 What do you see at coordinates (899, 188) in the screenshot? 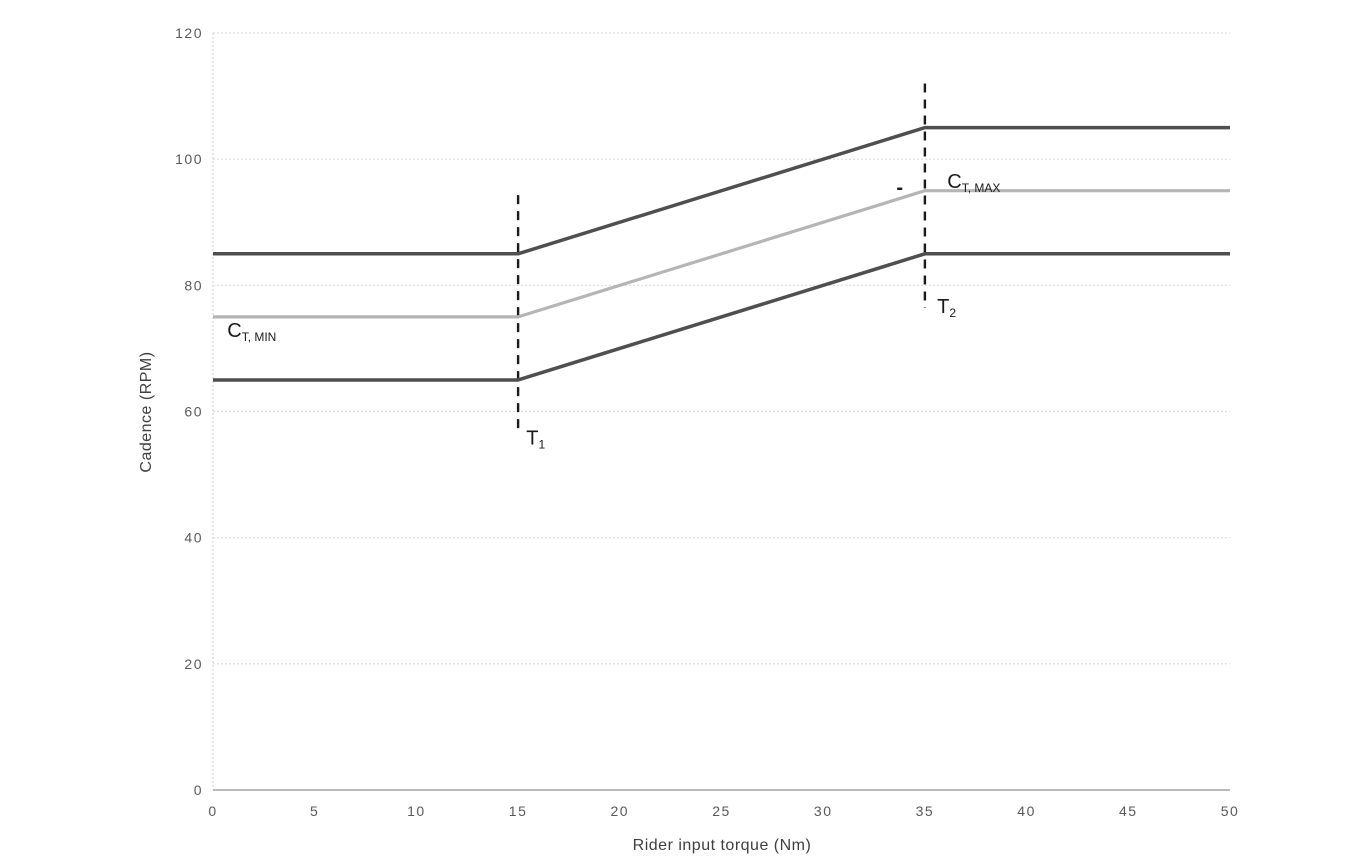
I see `dash-mark: -` at bounding box center [899, 188].